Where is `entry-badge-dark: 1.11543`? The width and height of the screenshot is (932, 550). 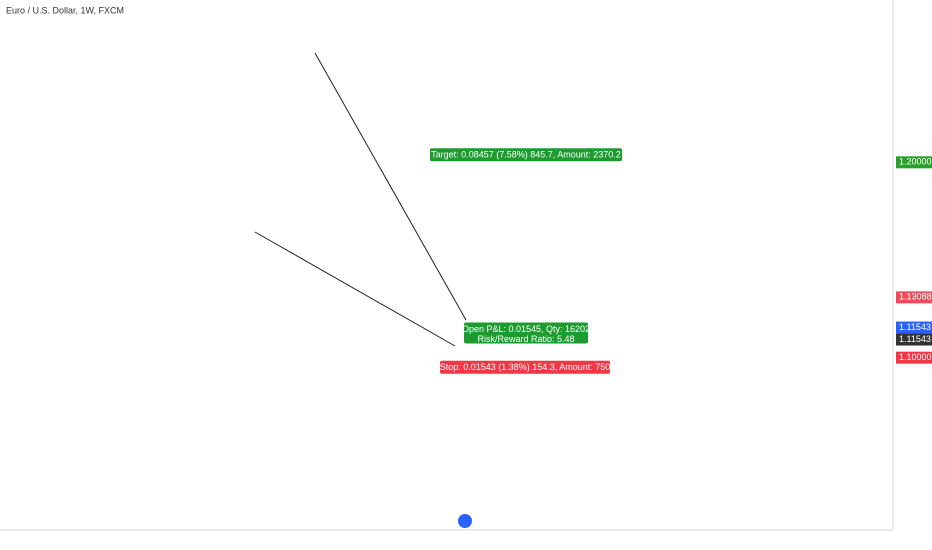 entry-badge-dark: 1.11543 is located at coordinates (914, 339).